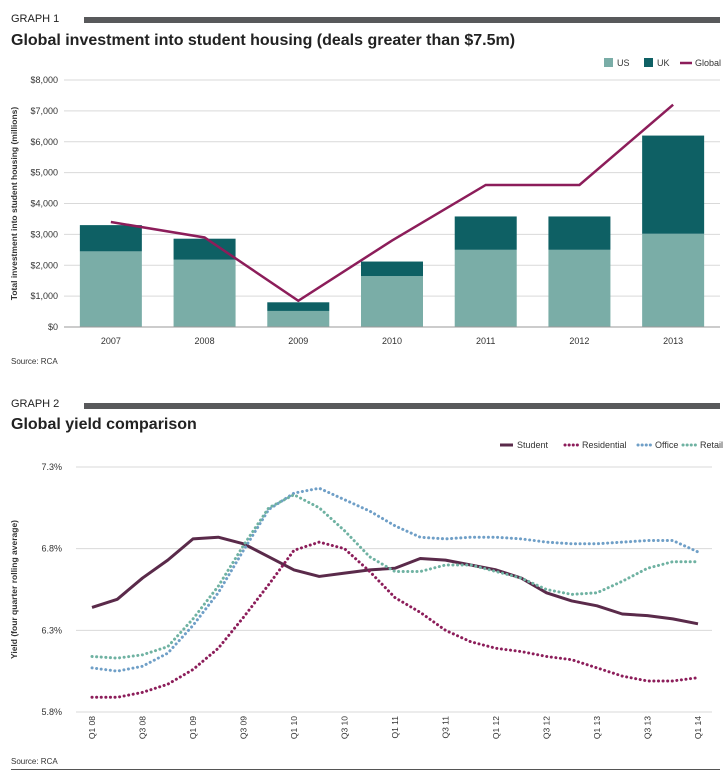 This screenshot has width=728, height=773. I want to click on x-tick-label: Q3 10, so click(345, 727).